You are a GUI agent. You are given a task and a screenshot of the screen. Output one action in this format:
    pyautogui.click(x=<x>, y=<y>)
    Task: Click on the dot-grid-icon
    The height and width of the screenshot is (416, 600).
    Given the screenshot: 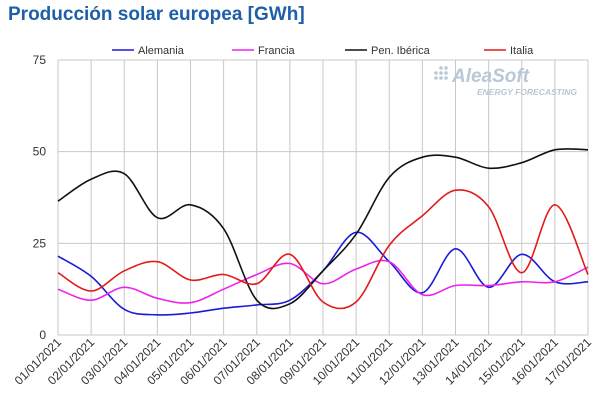 What is the action you would take?
    pyautogui.click(x=441, y=73)
    